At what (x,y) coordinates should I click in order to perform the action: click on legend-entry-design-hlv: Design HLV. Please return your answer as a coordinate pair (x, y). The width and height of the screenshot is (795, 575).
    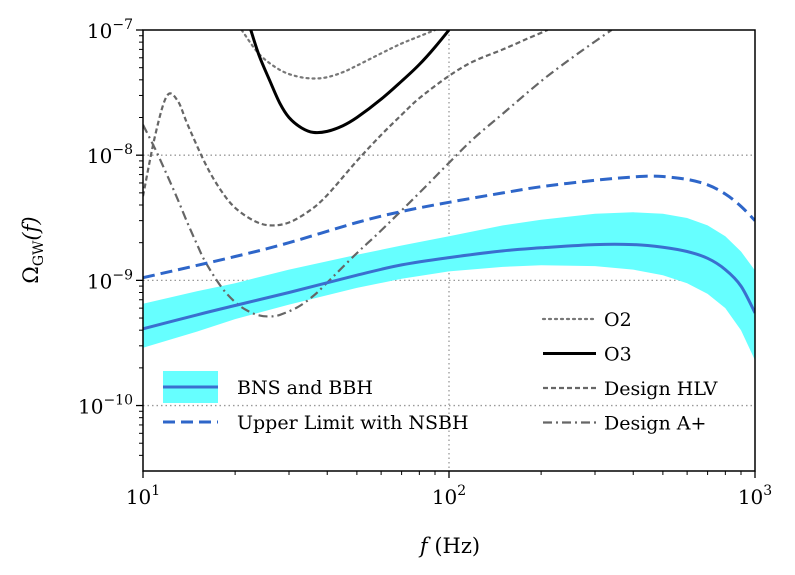
    Looking at the image, I should click on (630, 389).